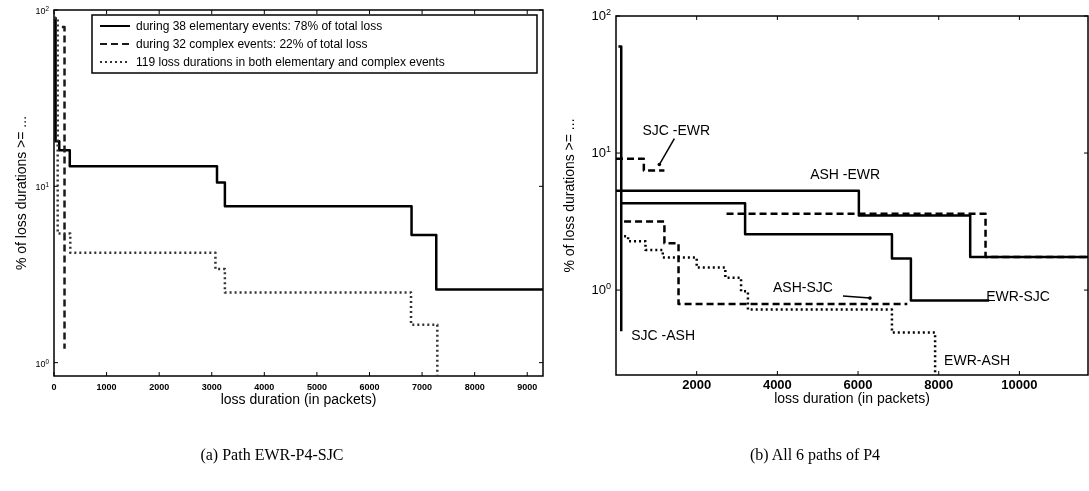 The height and width of the screenshot is (491, 1089). What do you see at coordinates (252, 44) in the screenshot?
I see `legend-label: during 32 complex events: 22% of total loss` at bounding box center [252, 44].